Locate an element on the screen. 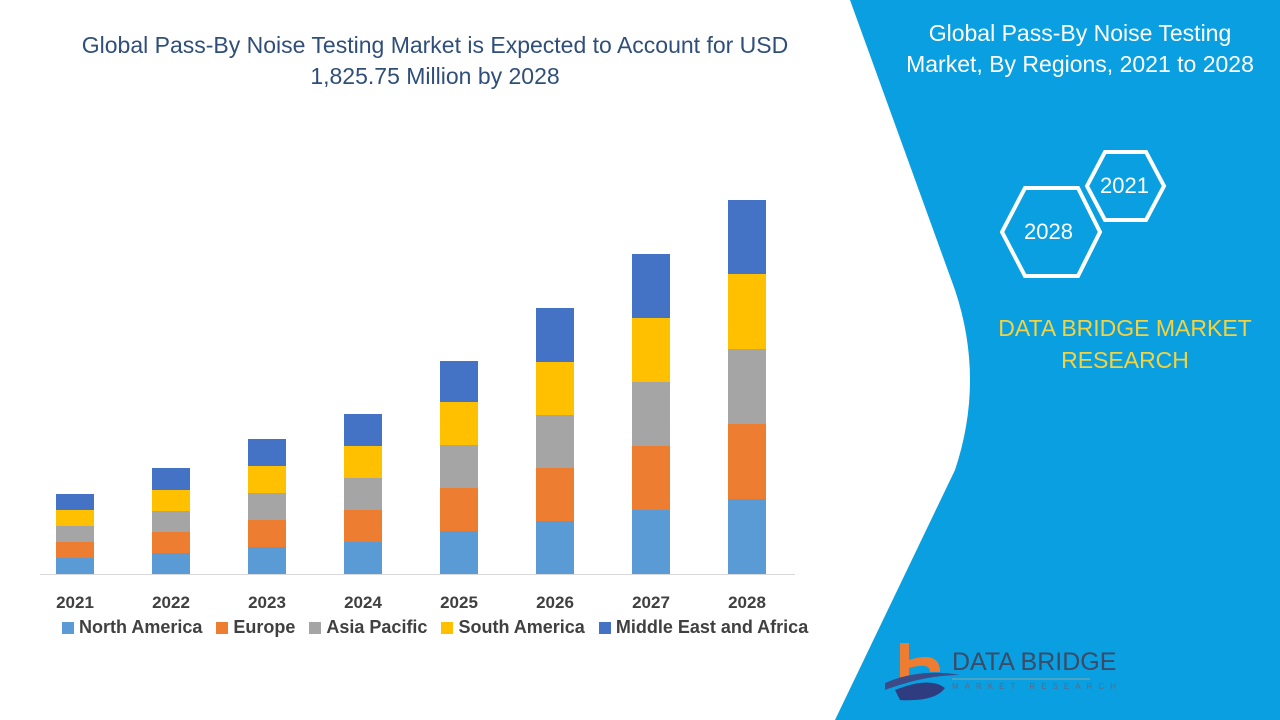  logo-subtitle: MARKET RESEARCH is located at coordinates (1037, 686).